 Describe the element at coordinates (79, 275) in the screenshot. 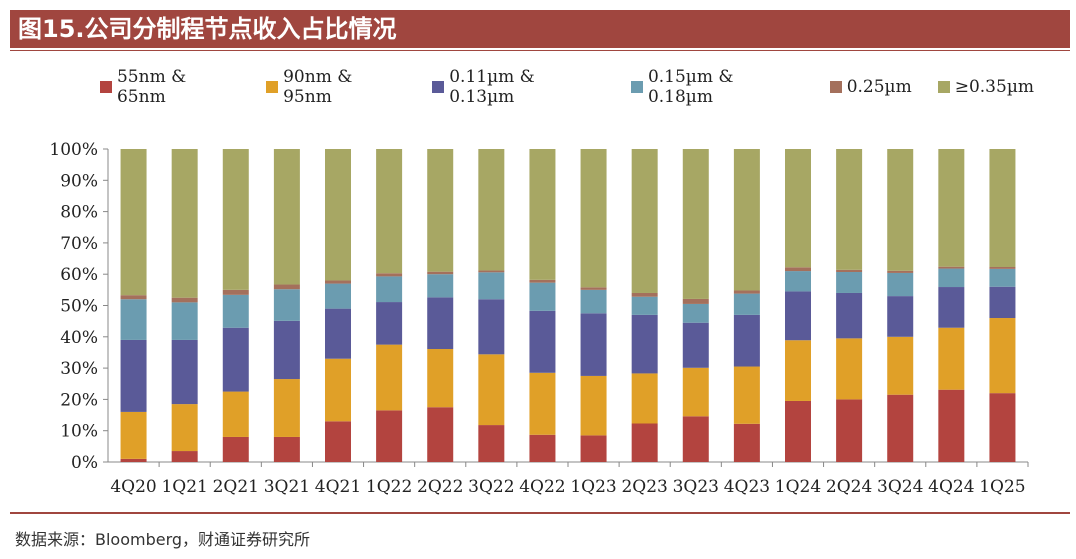

I see `y-tick-label: 60%` at that location.